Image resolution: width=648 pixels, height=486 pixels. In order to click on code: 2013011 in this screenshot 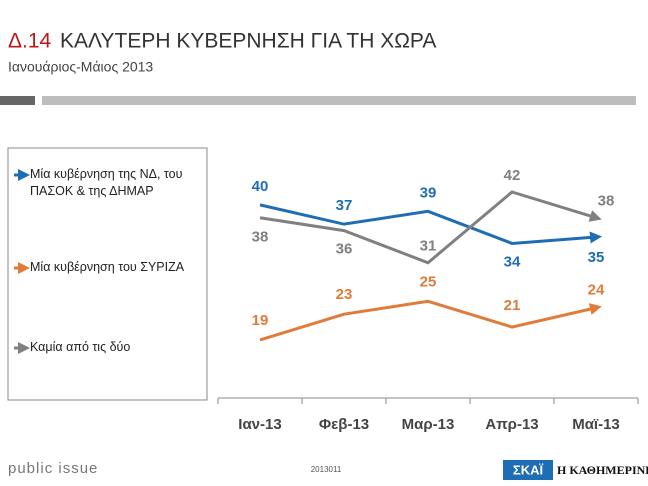, I will do `click(326, 469)`.